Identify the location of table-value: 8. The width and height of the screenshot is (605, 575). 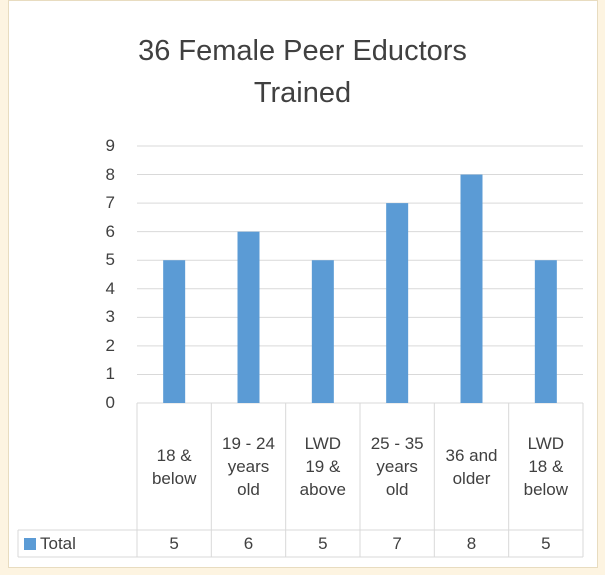
(471, 543).